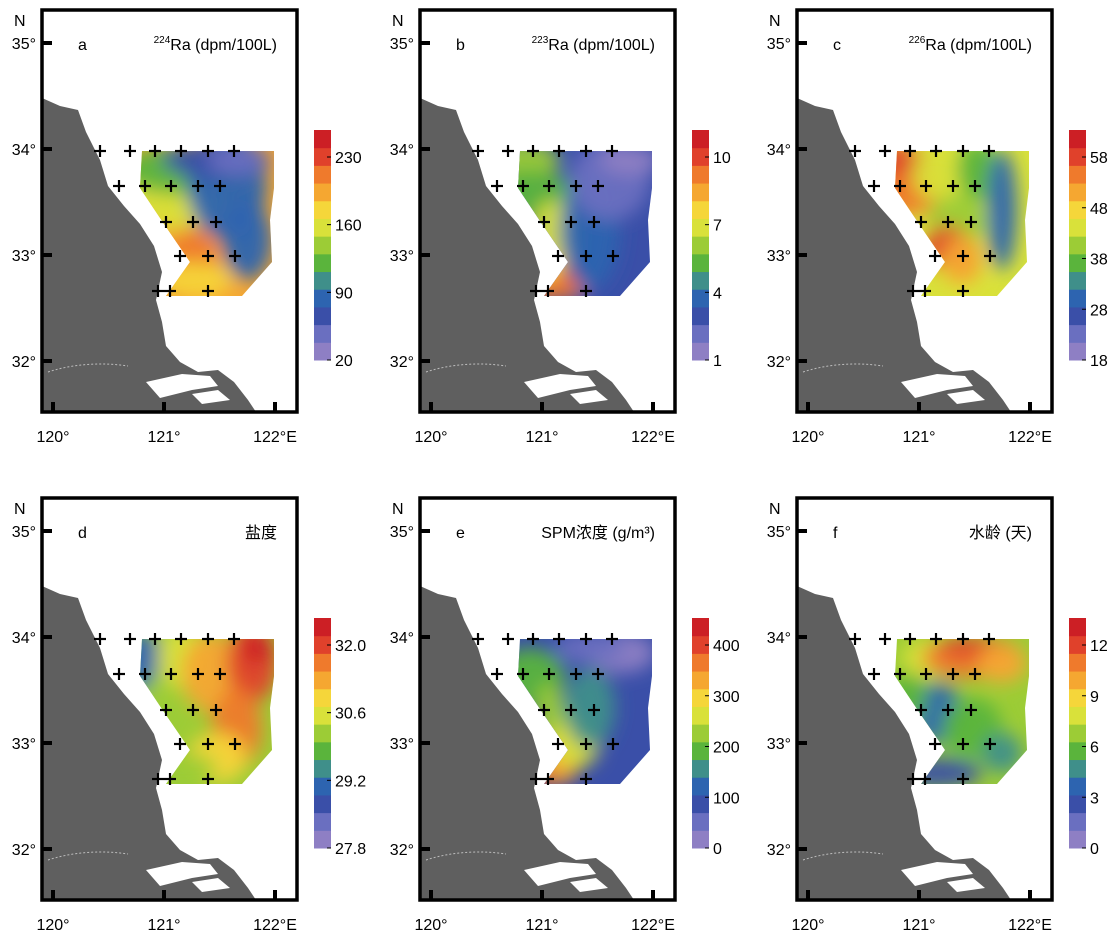  Describe the element at coordinates (962, 223) in the screenshot. I see `contour-field` at that location.